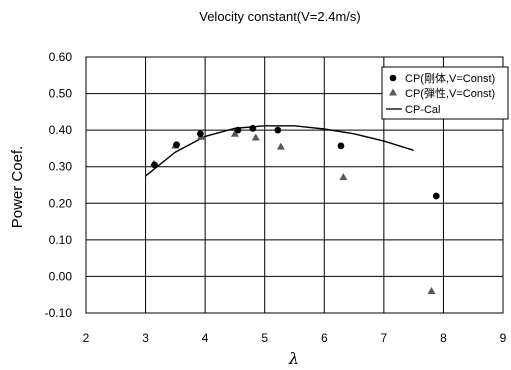 This screenshot has width=511, height=370. What do you see at coordinates (17, 187) in the screenshot?
I see `y-axis-label: Power Coef.` at bounding box center [17, 187].